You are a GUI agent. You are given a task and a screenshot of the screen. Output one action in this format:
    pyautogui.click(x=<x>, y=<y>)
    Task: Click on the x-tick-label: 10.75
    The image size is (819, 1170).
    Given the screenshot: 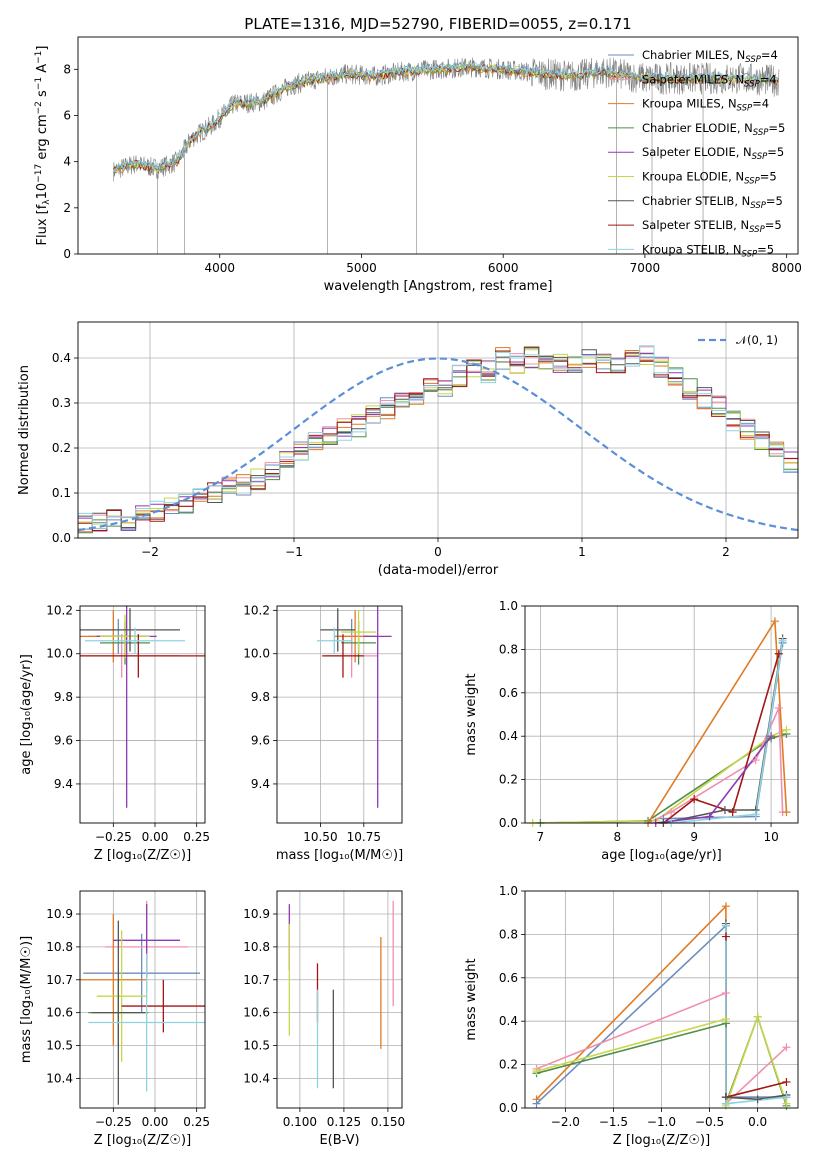 What is the action you would take?
    pyautogui.click(x=364, y=837)
    